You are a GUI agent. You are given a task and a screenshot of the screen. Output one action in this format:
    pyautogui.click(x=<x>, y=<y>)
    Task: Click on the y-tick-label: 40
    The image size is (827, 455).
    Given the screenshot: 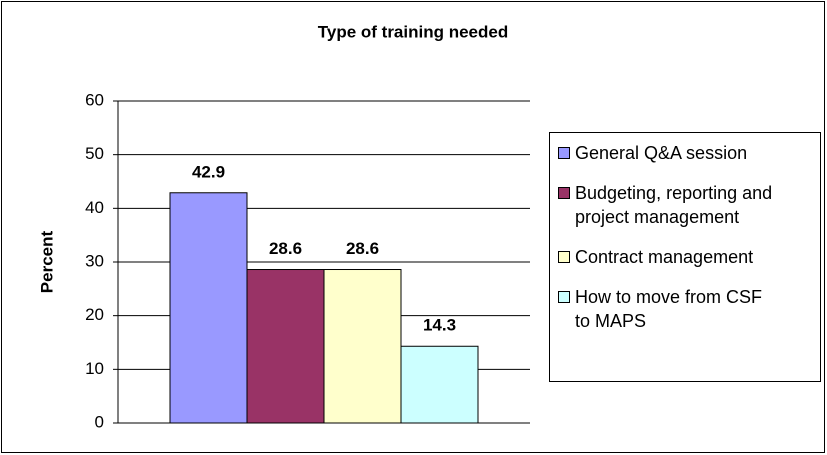 What is the action you would take?
    pyautogui.click(x=94, y=207)
    